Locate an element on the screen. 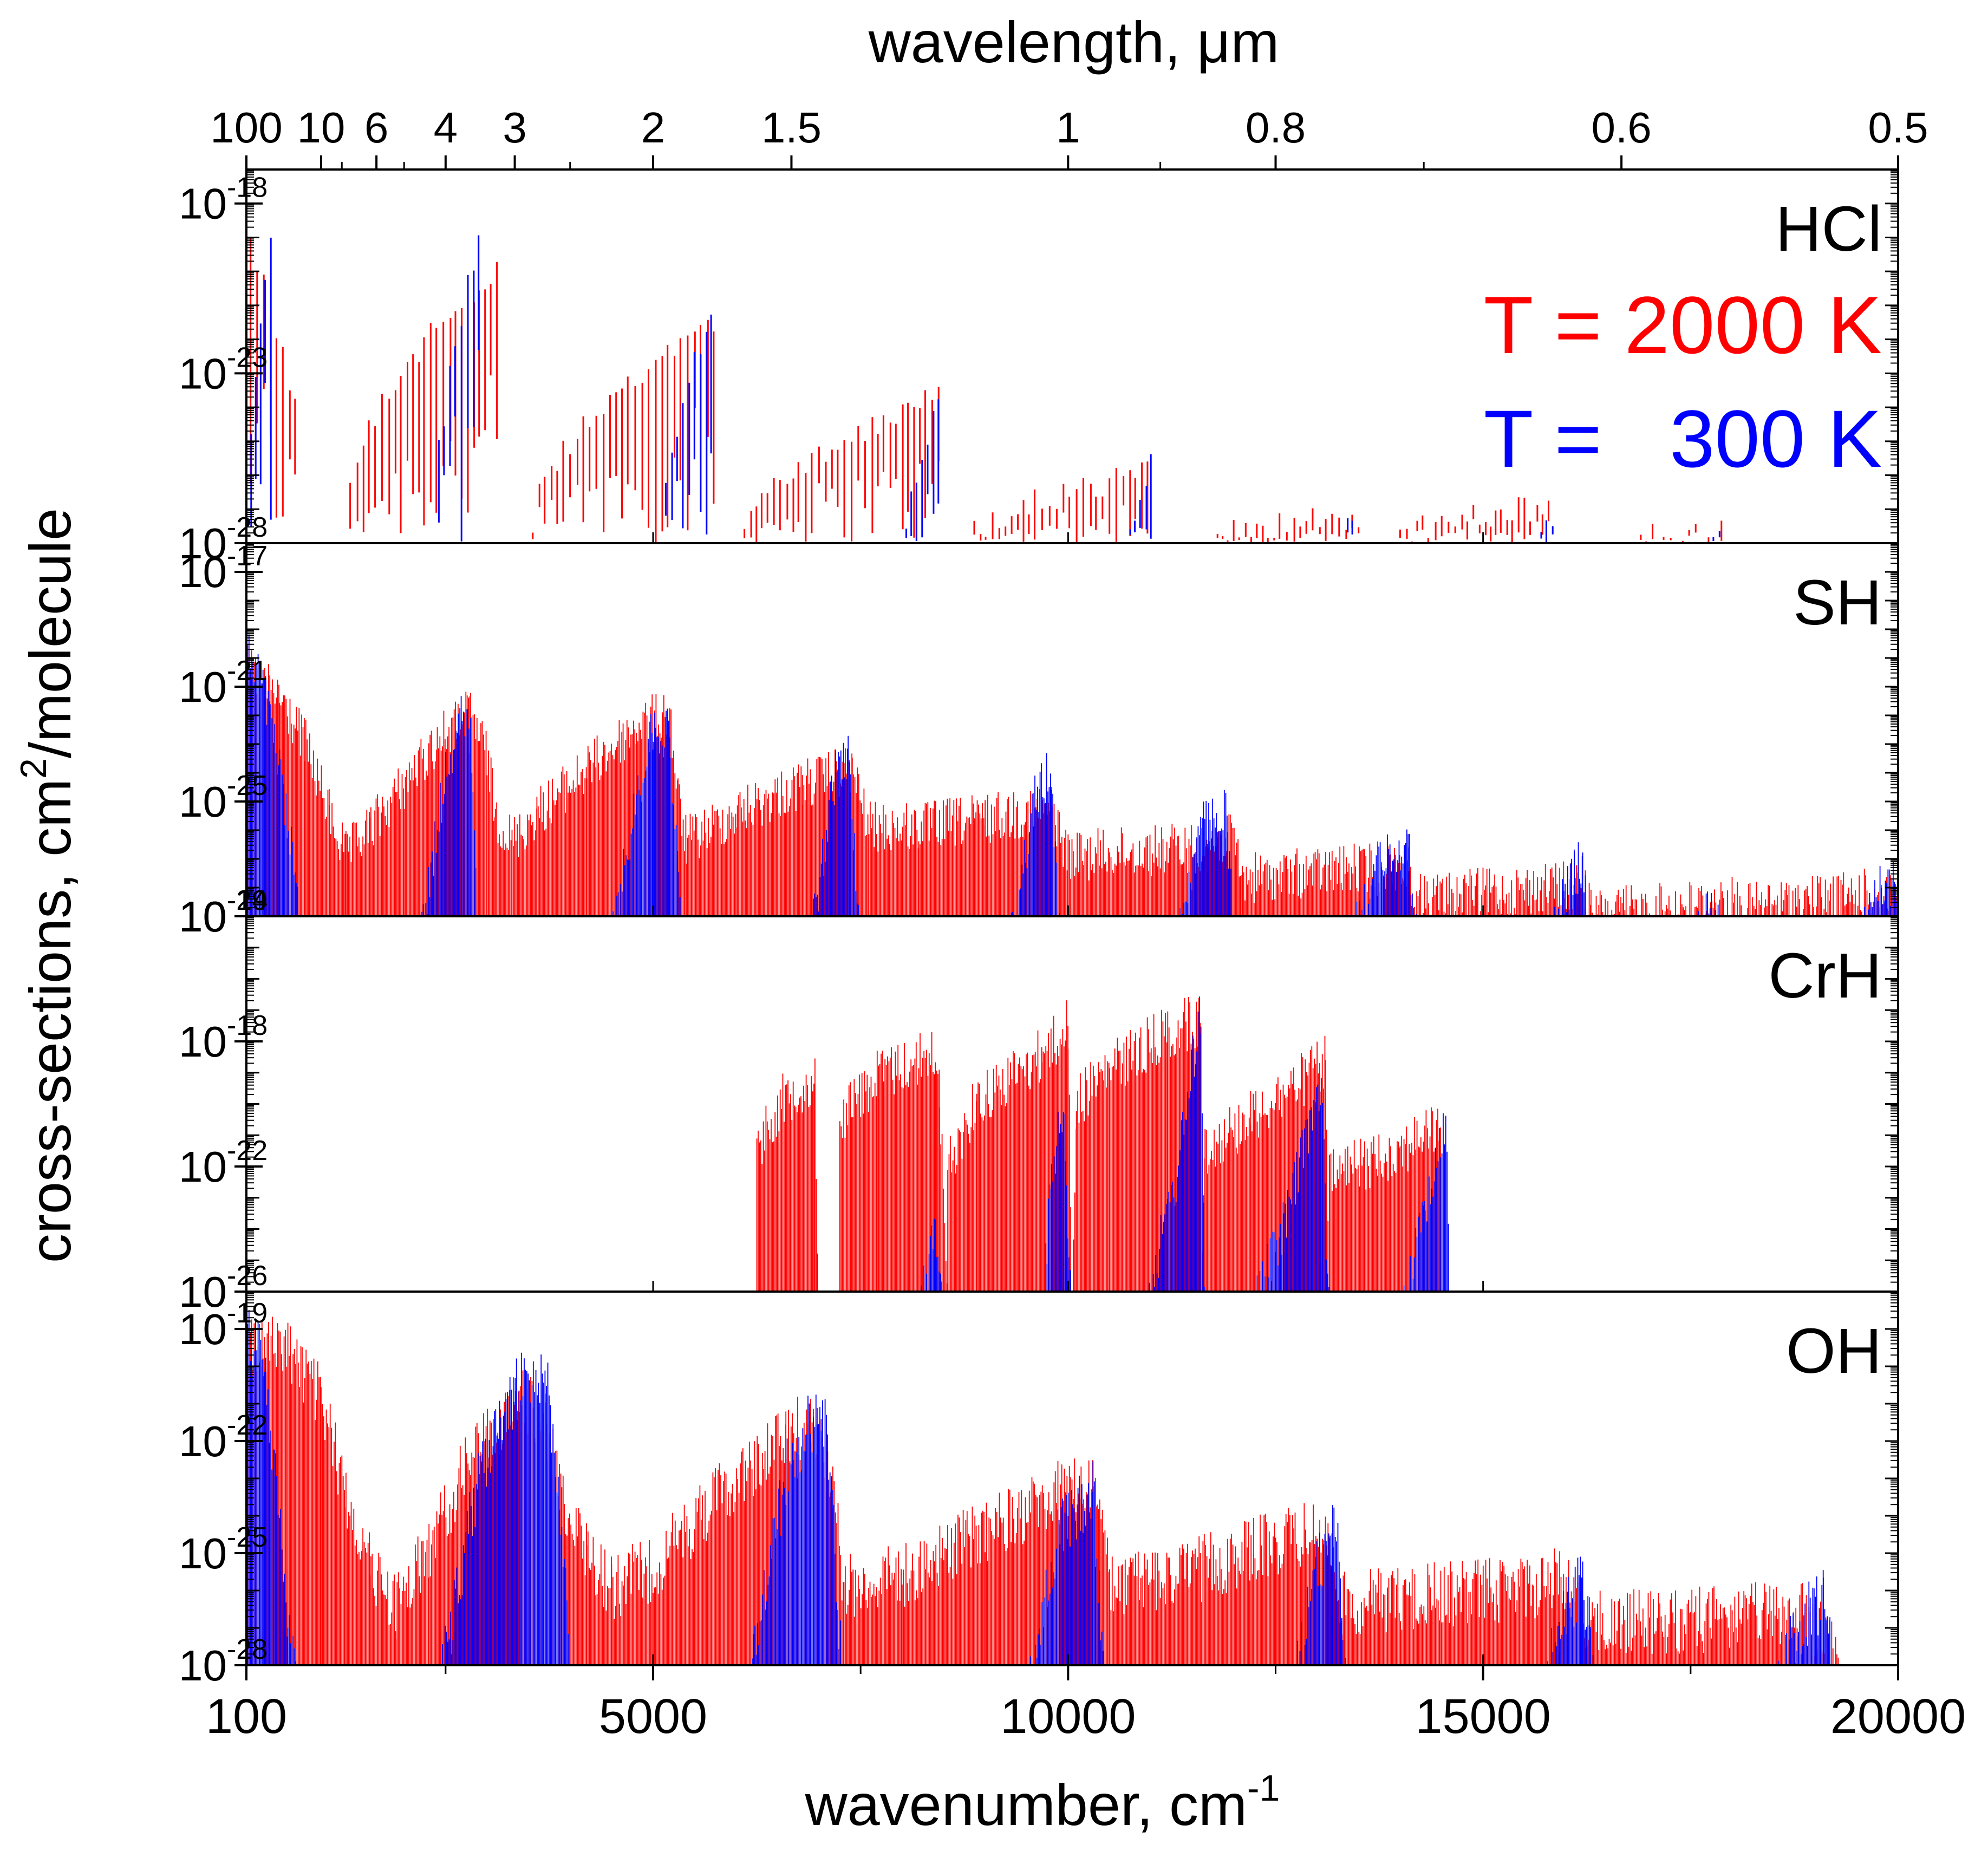 The width and height of the screenshot is (1988, 1864). legend-entry-300k: T = 300 K is located at coordinates (1683, 439).